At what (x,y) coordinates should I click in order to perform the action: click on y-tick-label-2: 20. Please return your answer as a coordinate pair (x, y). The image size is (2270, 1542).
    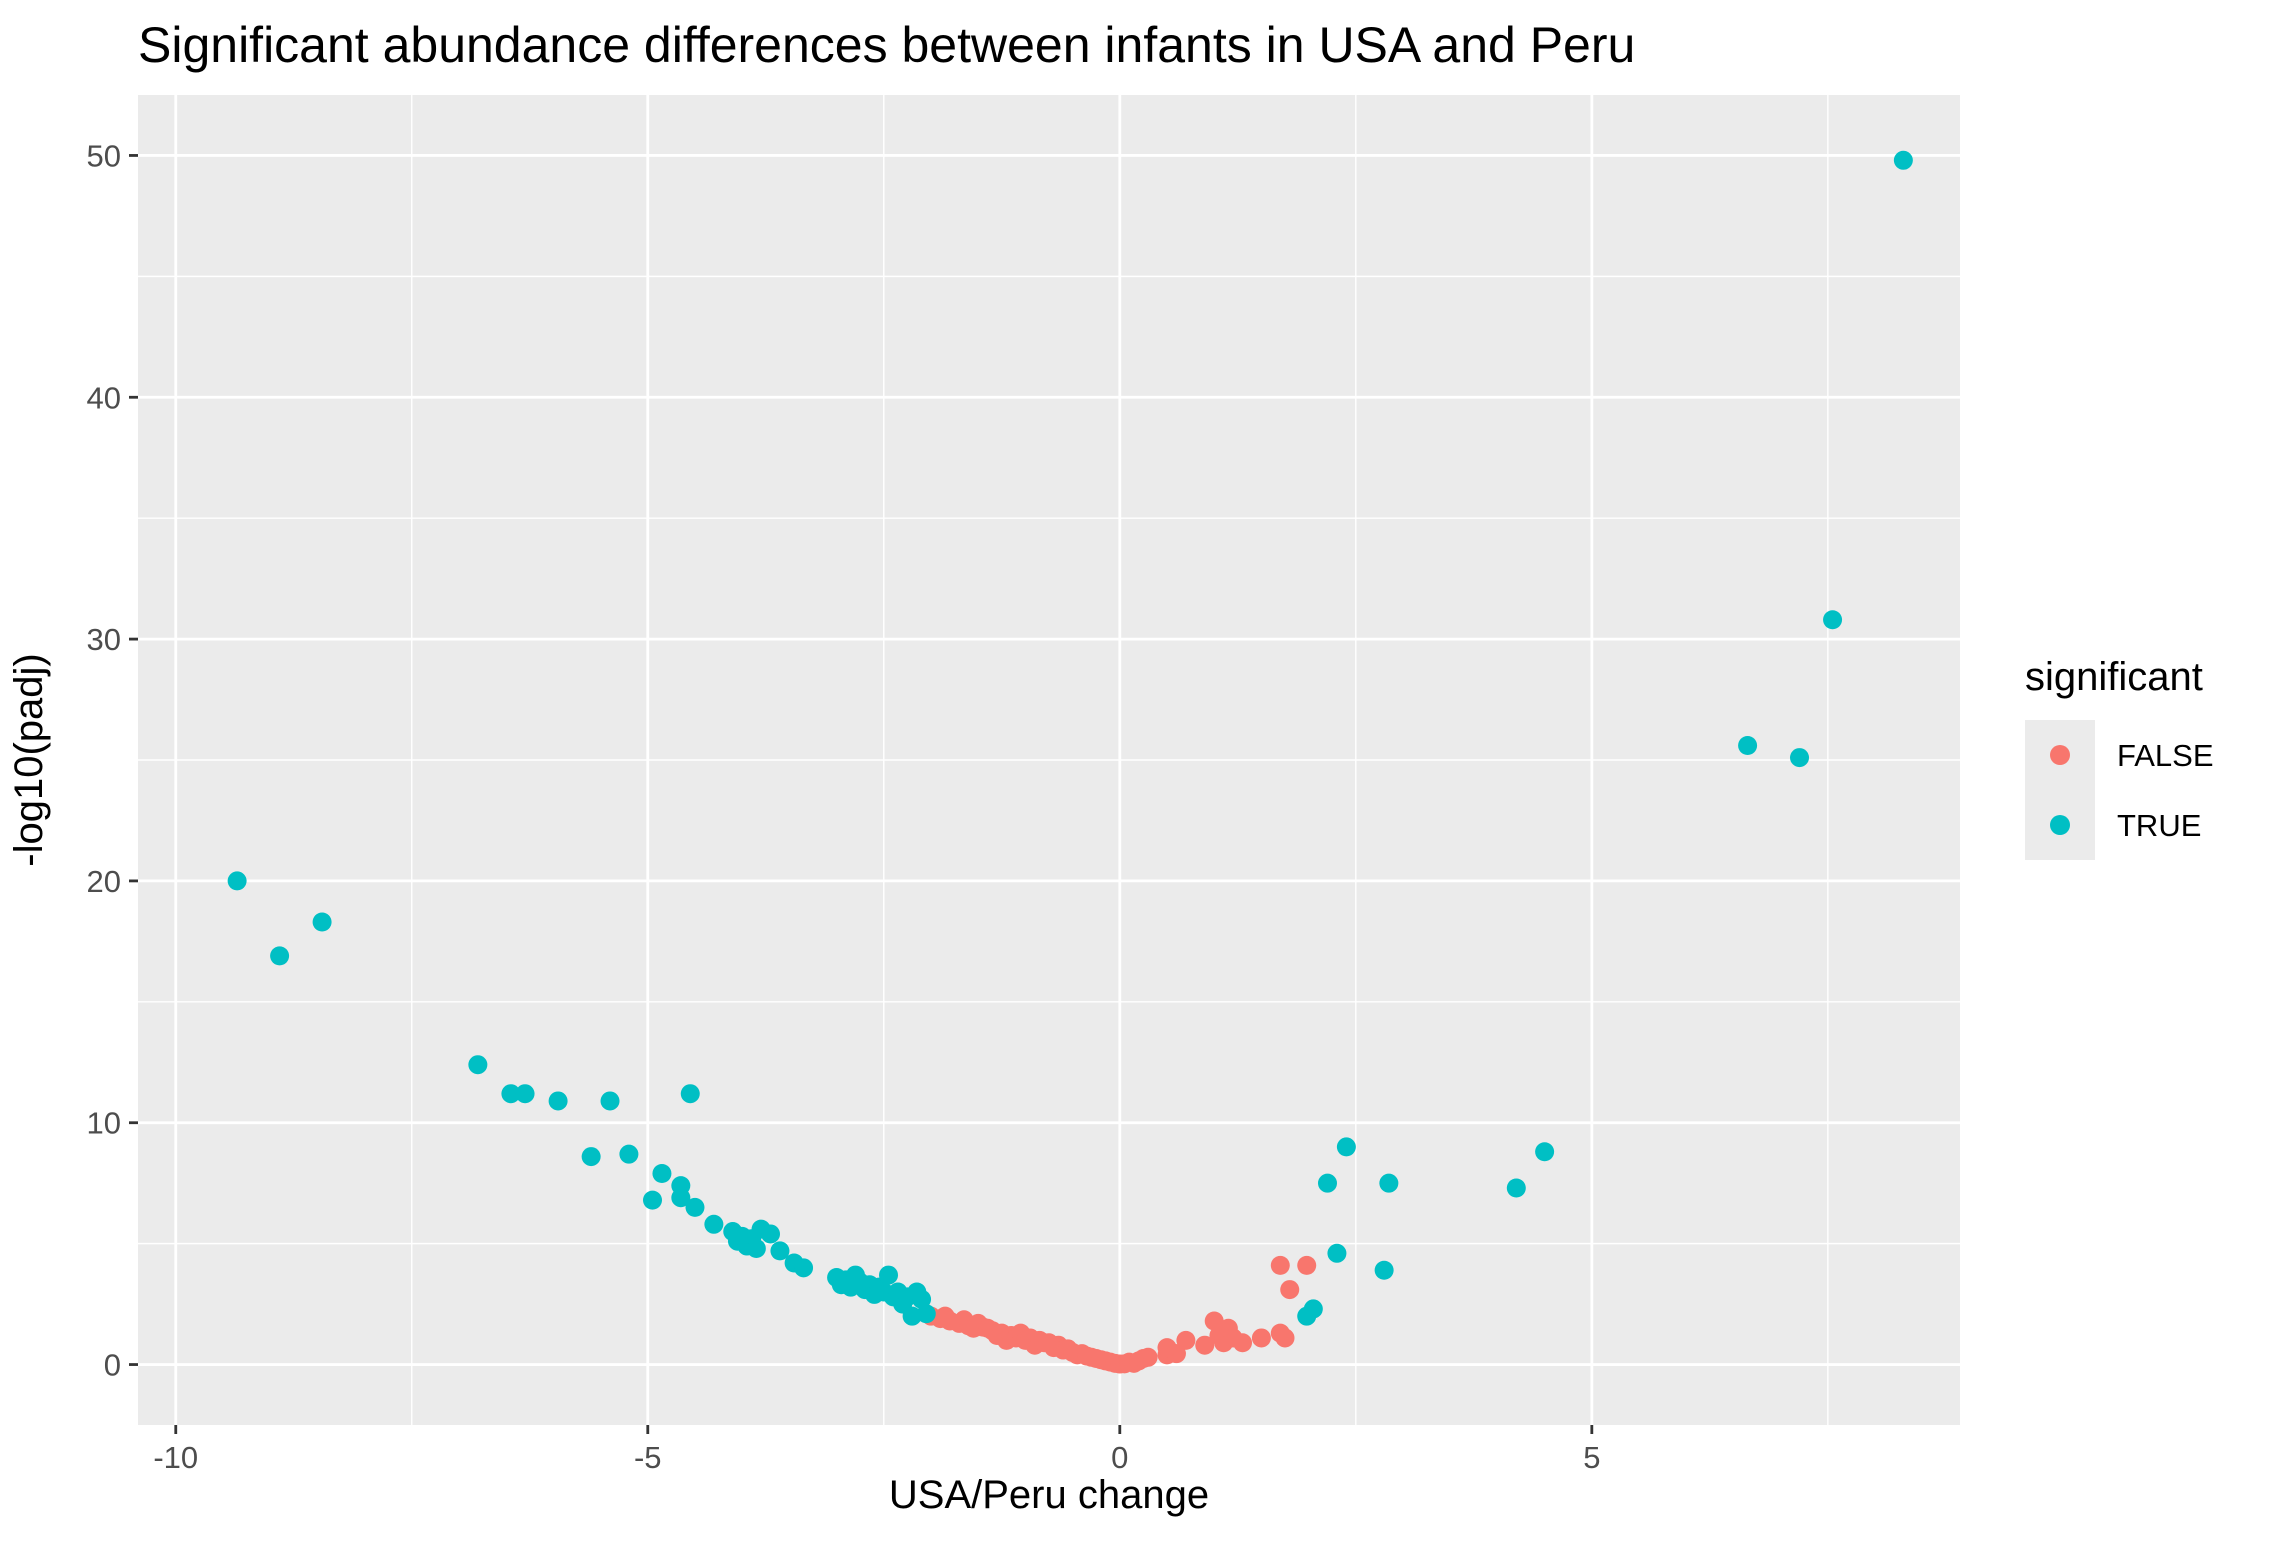
    Looking at the image, I should click on (104, 881).